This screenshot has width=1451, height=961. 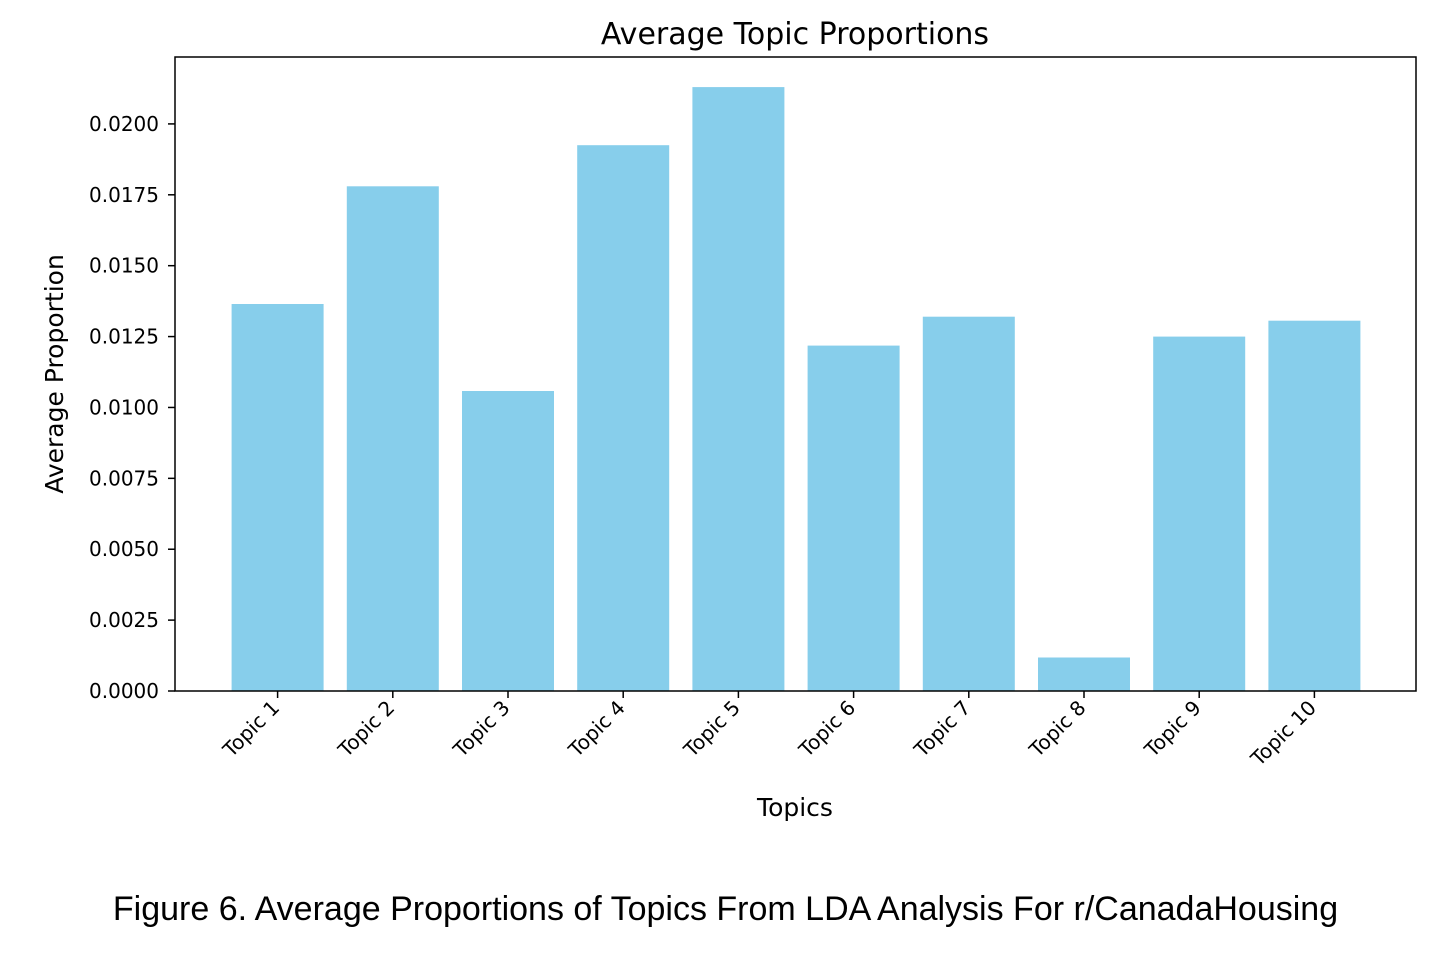 I want to click on x-tick-label: Topic 9, so click(x=1172, y=729).